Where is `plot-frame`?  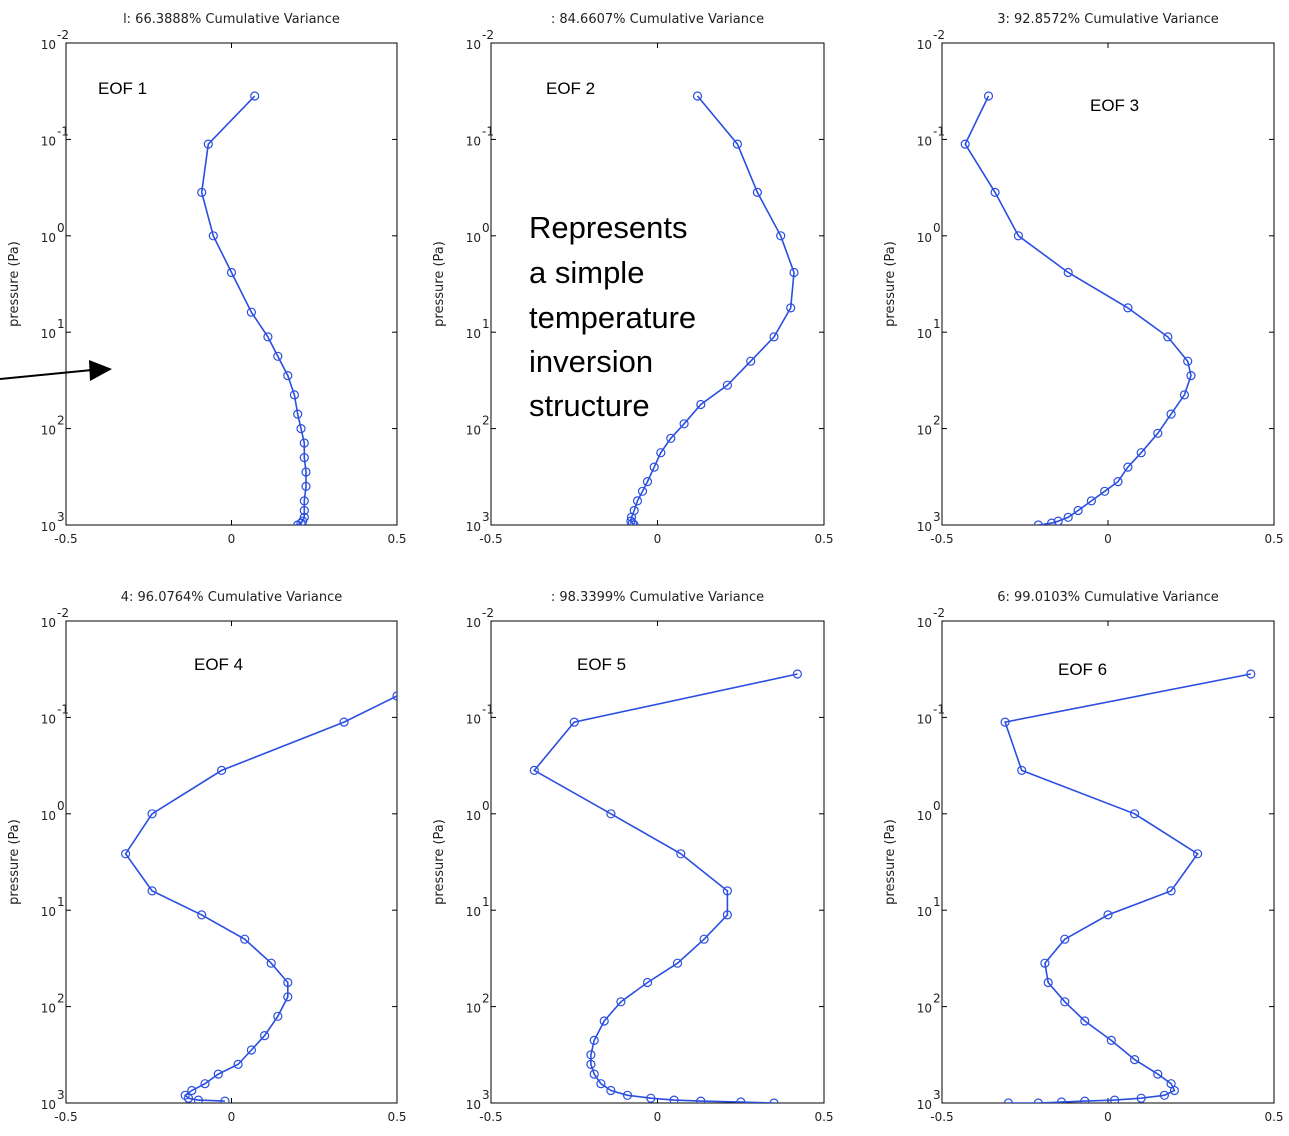
plot-frame is located at coordinates (657, 284).